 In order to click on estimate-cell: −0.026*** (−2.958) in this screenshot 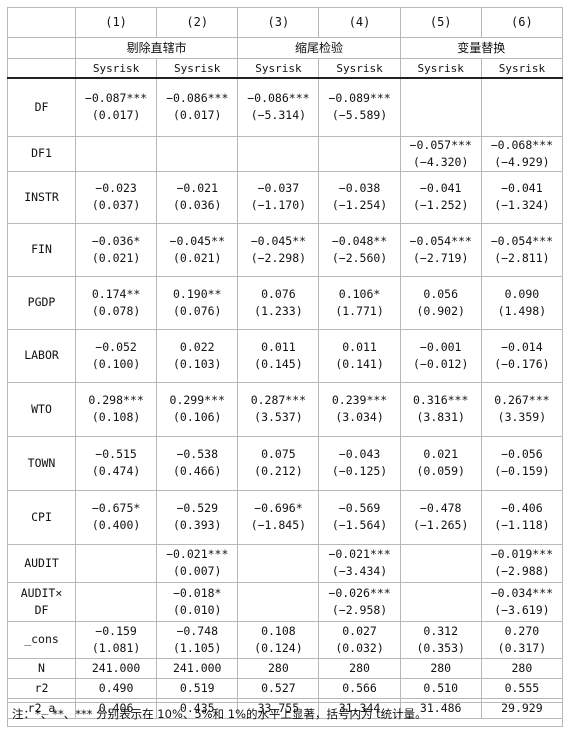, I will do `click(359, 601)`.